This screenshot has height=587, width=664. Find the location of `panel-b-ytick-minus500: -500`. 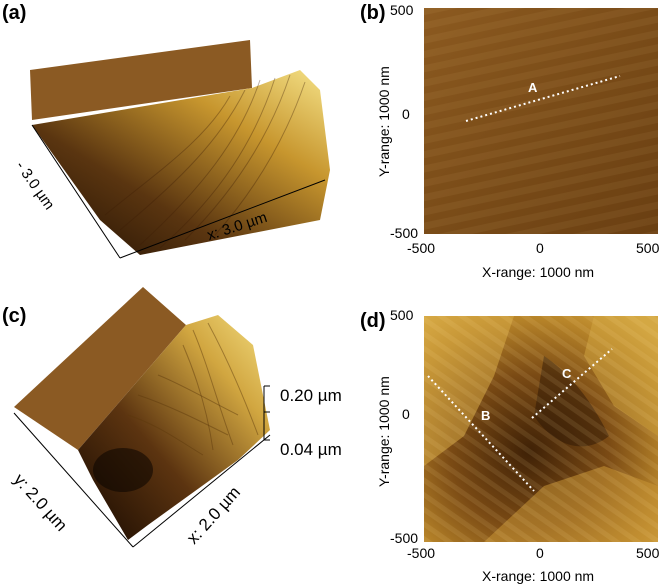

panel-b-ytick-minus500: -500 is located at coordinates (404, 233).